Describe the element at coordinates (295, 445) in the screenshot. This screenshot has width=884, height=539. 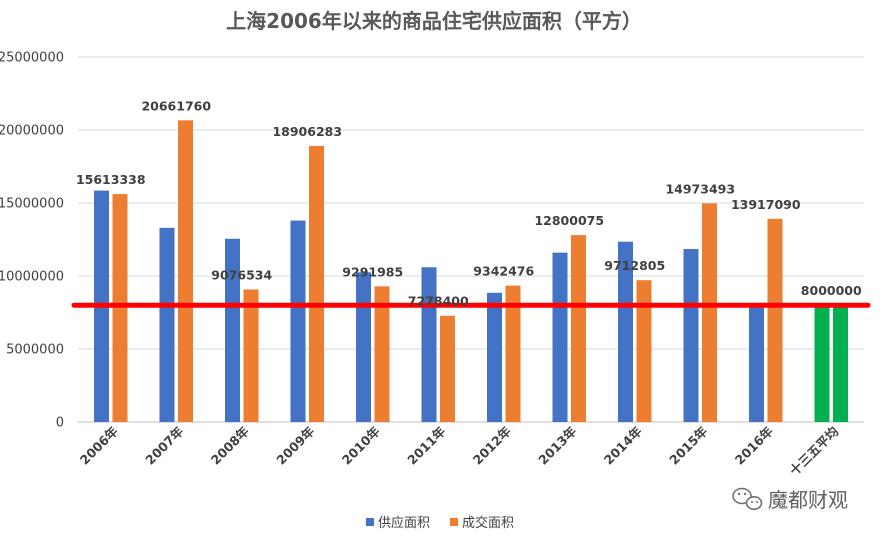
I see `x-tick-label: 2009年` at that location.